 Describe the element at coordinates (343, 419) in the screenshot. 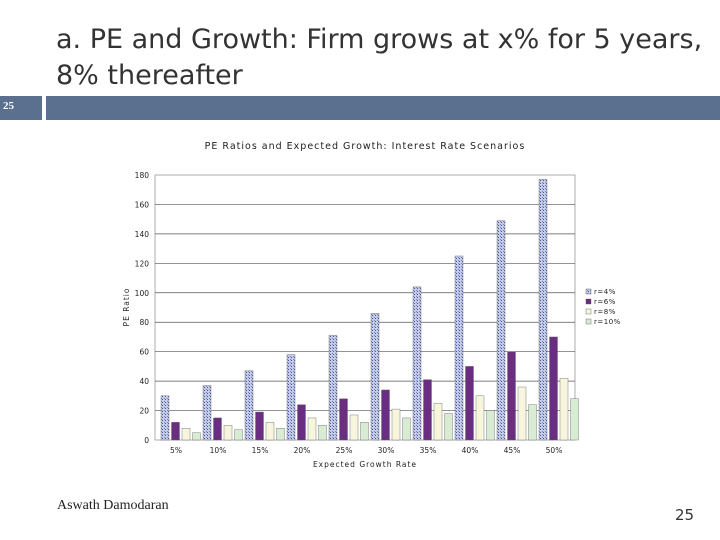

I see `bar-r=6%-25%` at that location.